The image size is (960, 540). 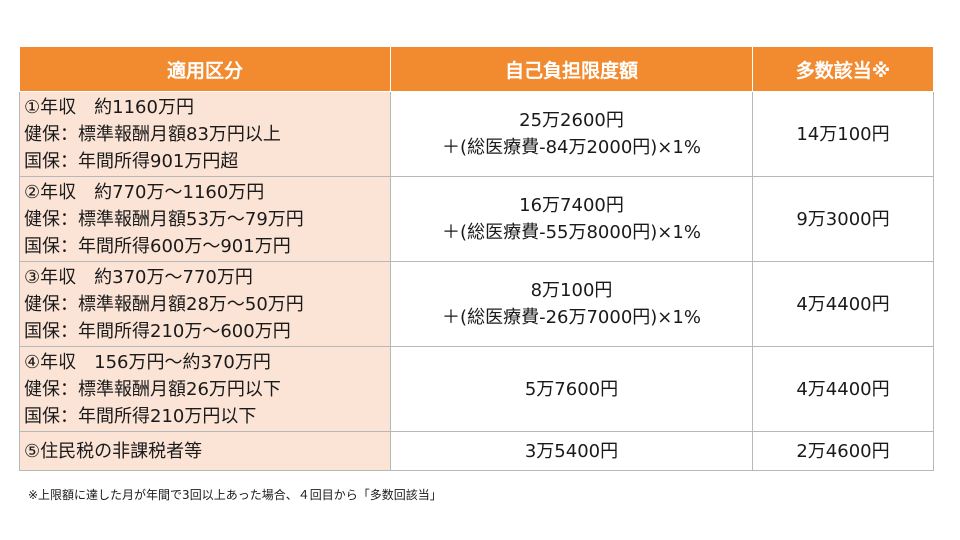 I want to click on limit-cell: 3万5400円, so click(x=571, y=451).